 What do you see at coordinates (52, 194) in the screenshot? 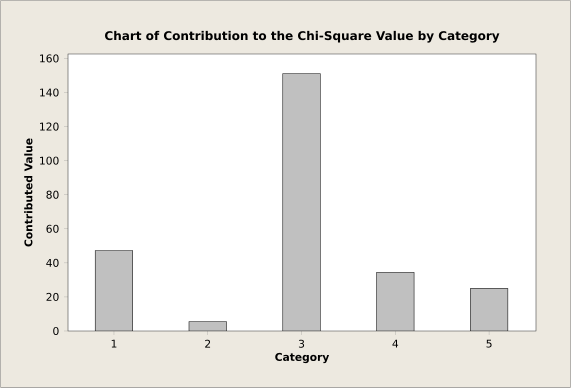
I see `y-tick-label: 80` at bounding box center [52, 194].